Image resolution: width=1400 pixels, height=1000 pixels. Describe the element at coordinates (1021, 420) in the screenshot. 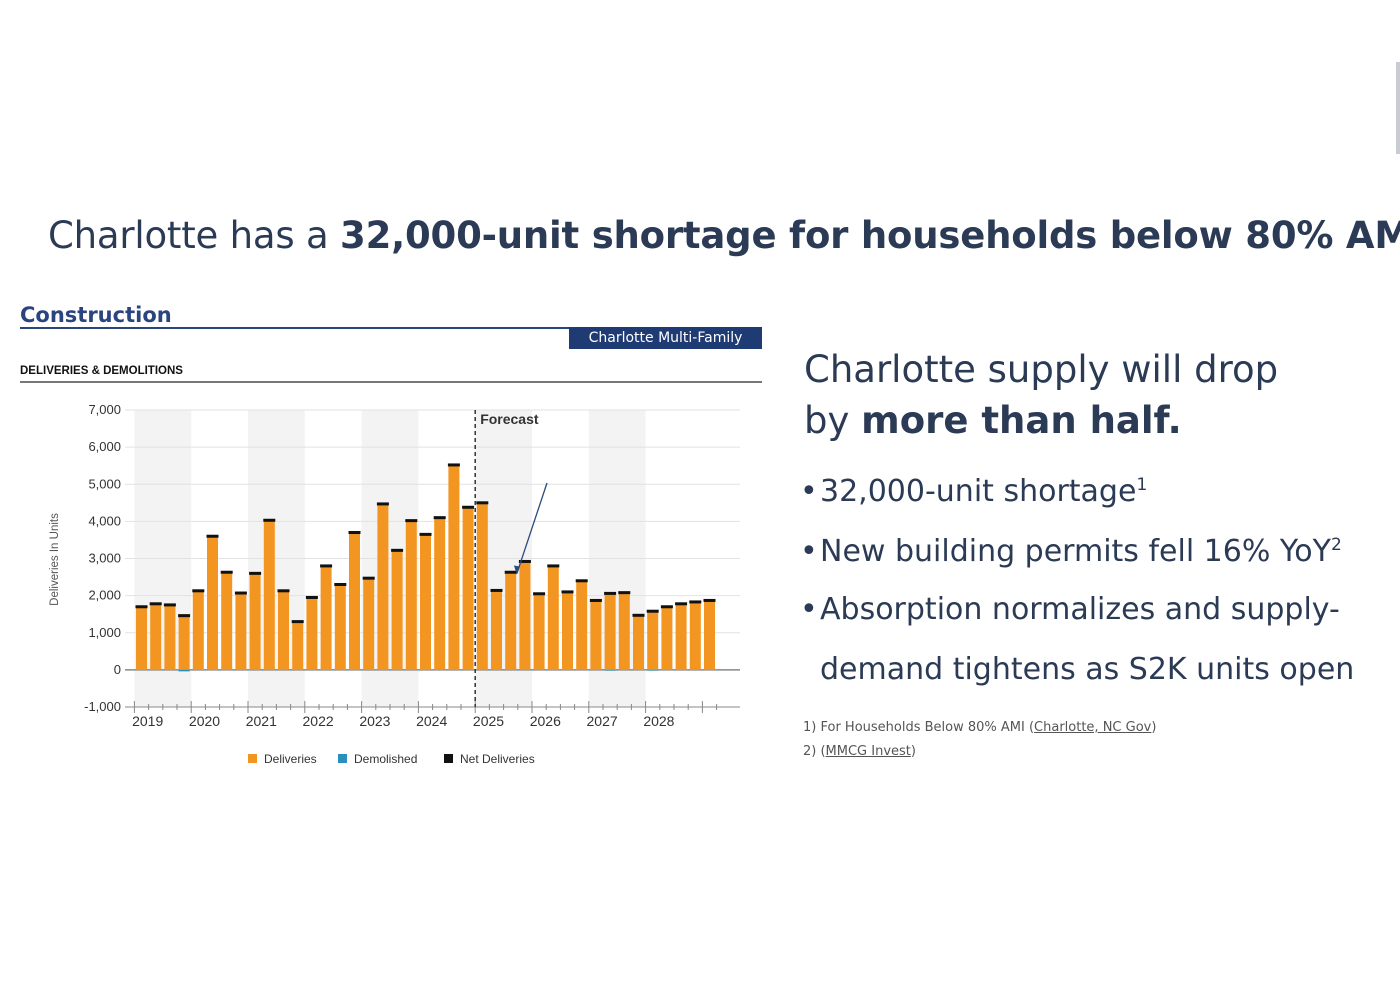

I see `subheading-bold: more than half.` at that location.